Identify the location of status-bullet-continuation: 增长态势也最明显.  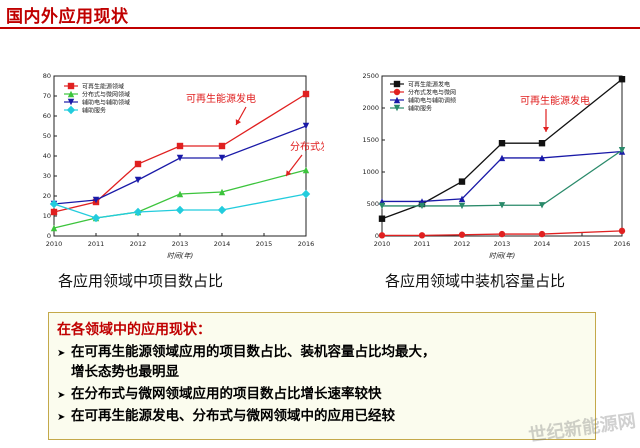
(125, 372).